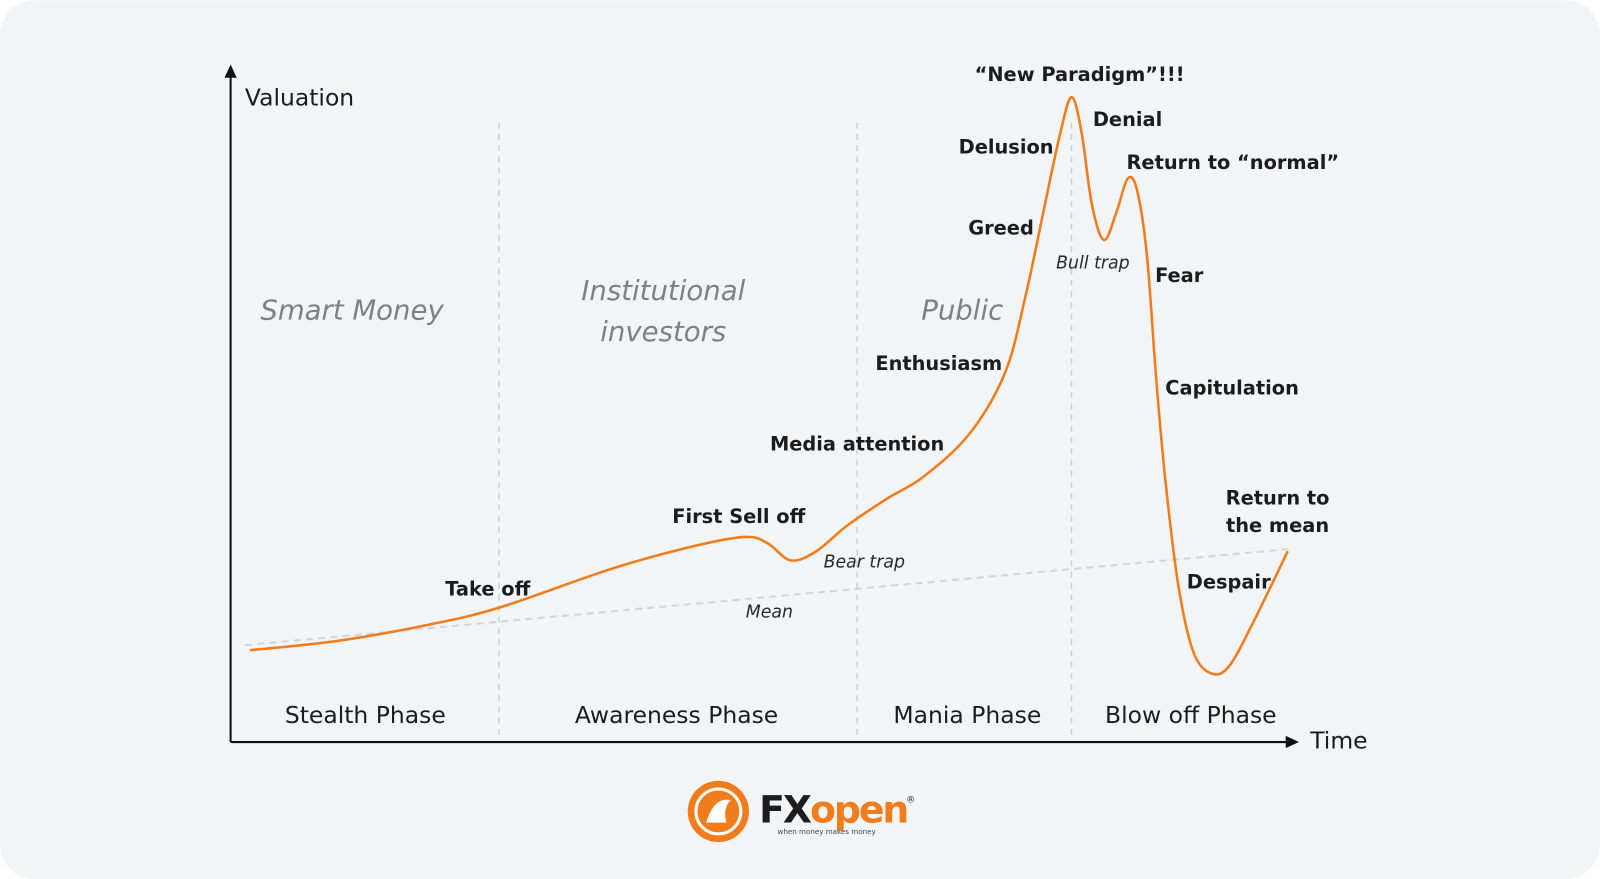 This screenshot has height=879, width=1600. Describe the element at coordinates (1229, 581) in the screenshot. I see `stage-label: Despair` at that location.